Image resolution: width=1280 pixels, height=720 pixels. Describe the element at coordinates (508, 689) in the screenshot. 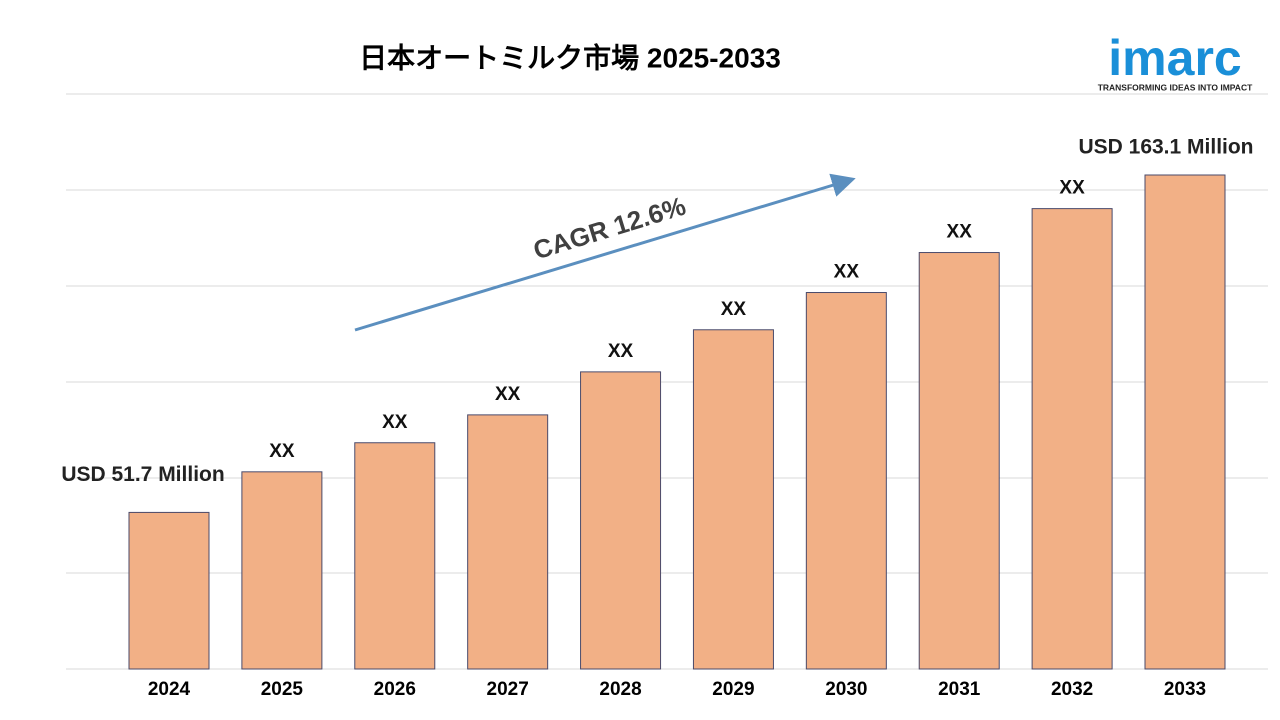

I see `x-tick-label: 2027` at that location.